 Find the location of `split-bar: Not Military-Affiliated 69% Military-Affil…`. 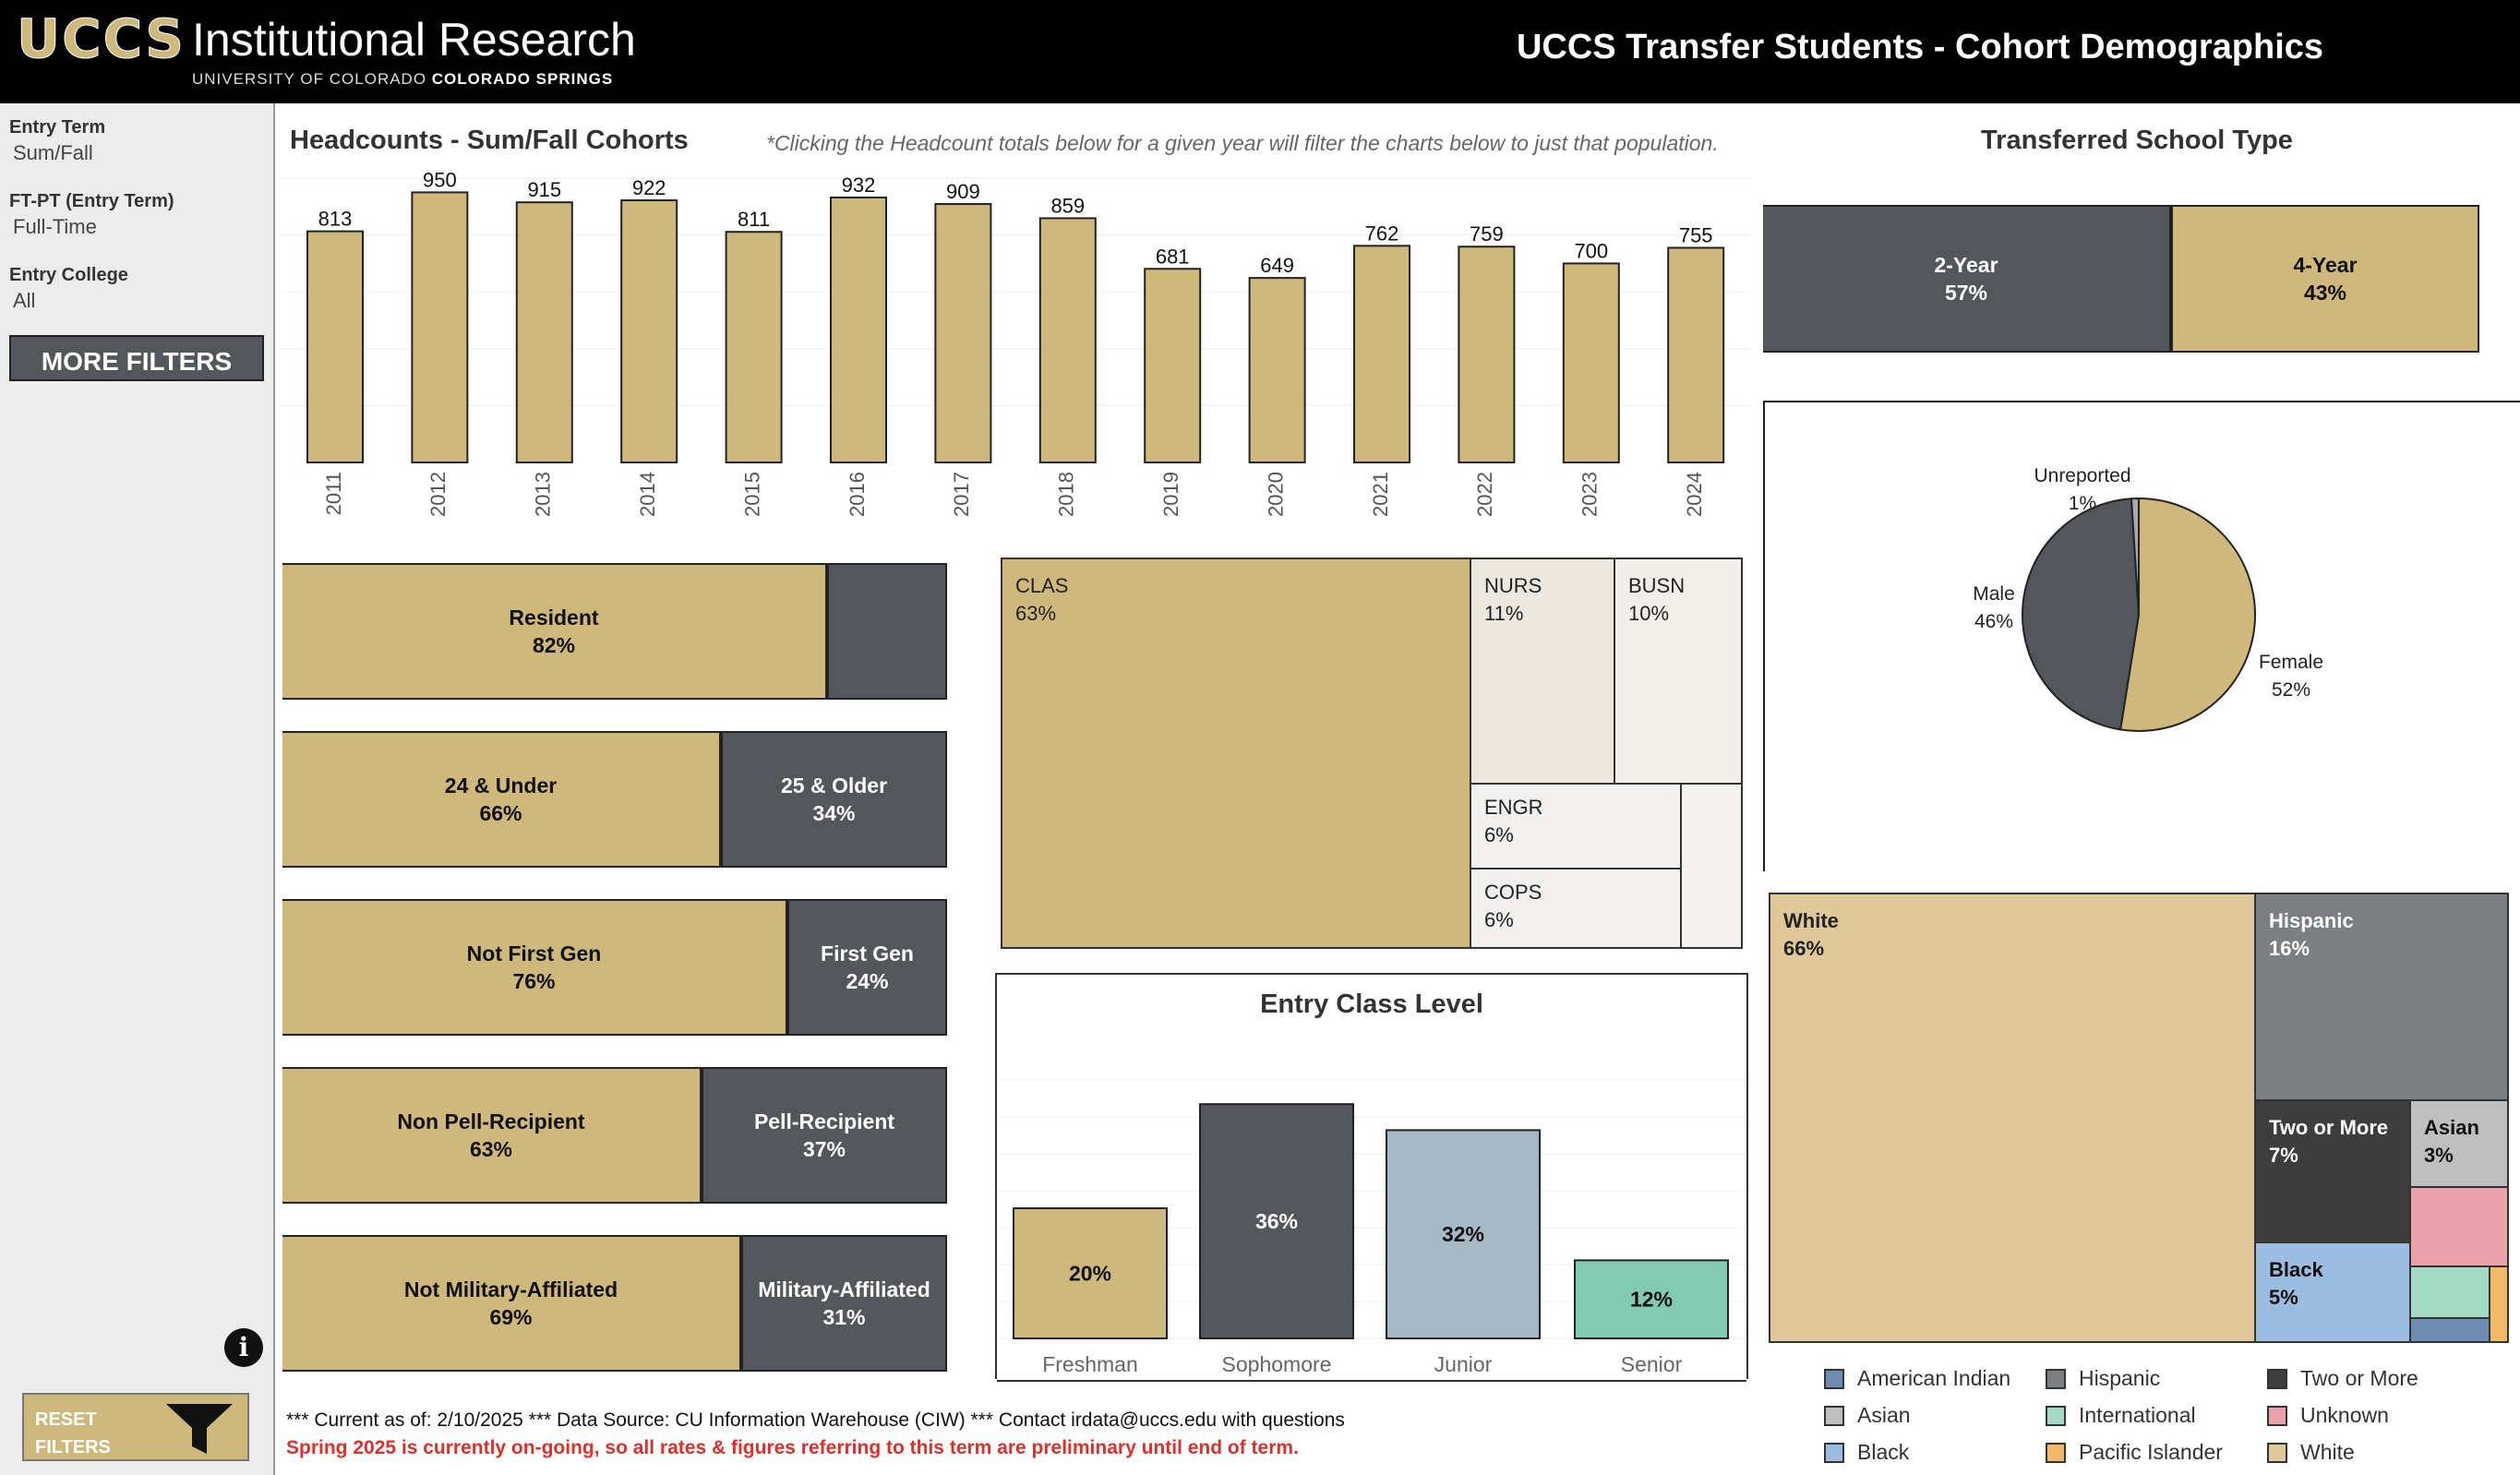

split-bar: Not Military-Affiliated 69% Military-Affil… is located at coordinates (614, 1303).